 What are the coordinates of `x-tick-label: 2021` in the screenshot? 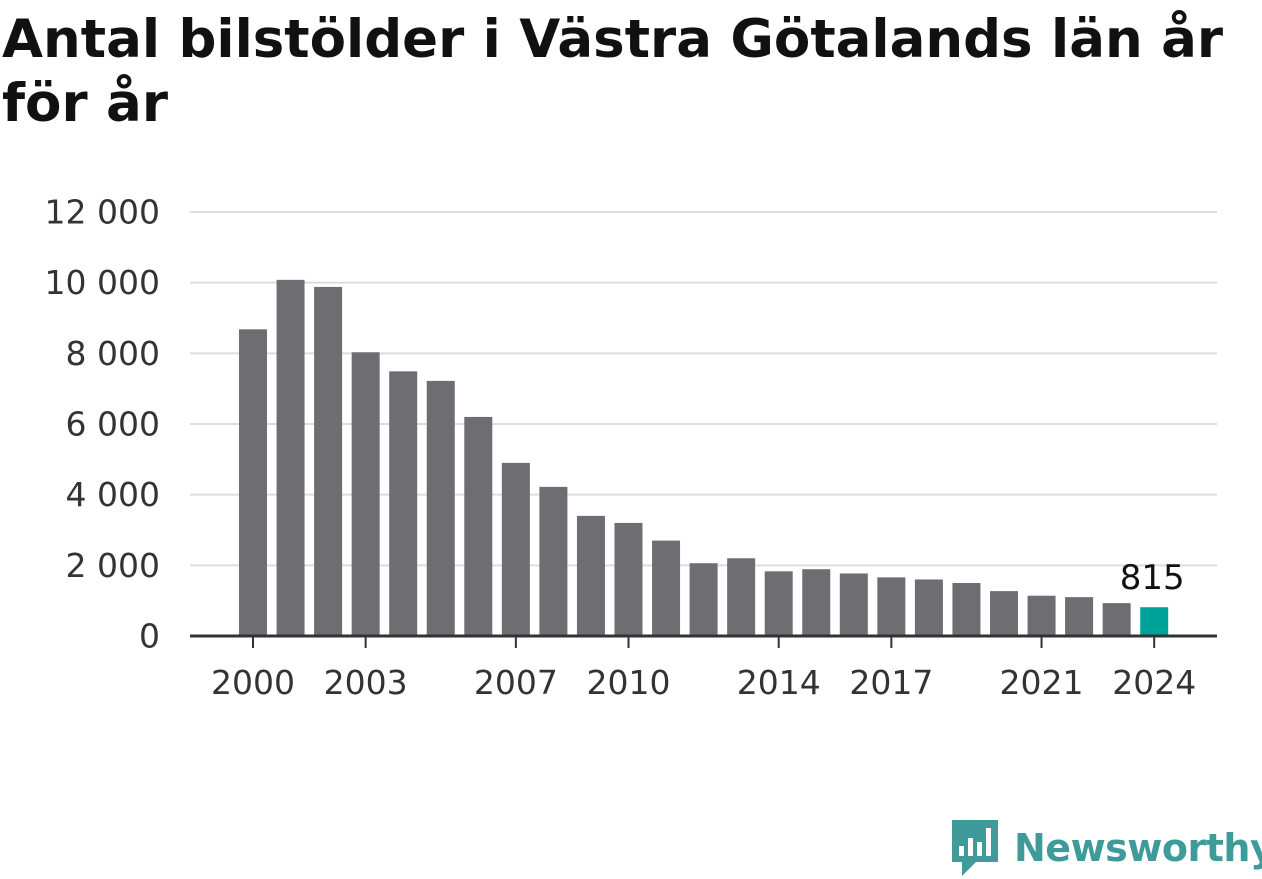 It's located at (1042, 682).